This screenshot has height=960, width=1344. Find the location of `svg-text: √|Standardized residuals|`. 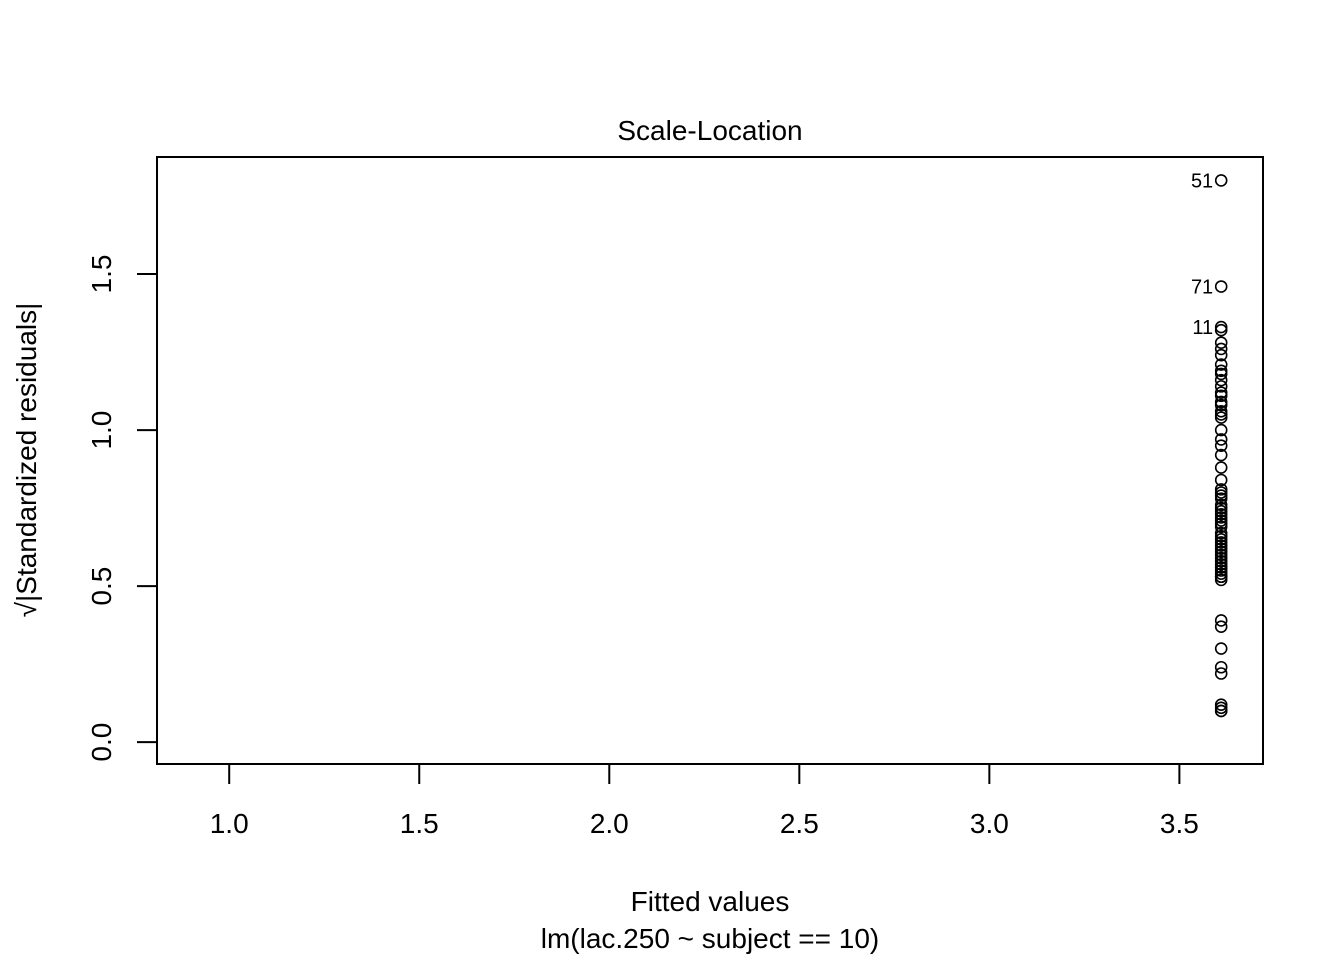

svg-text: √|Standardized residuals| is located at coordinates (26, 460).